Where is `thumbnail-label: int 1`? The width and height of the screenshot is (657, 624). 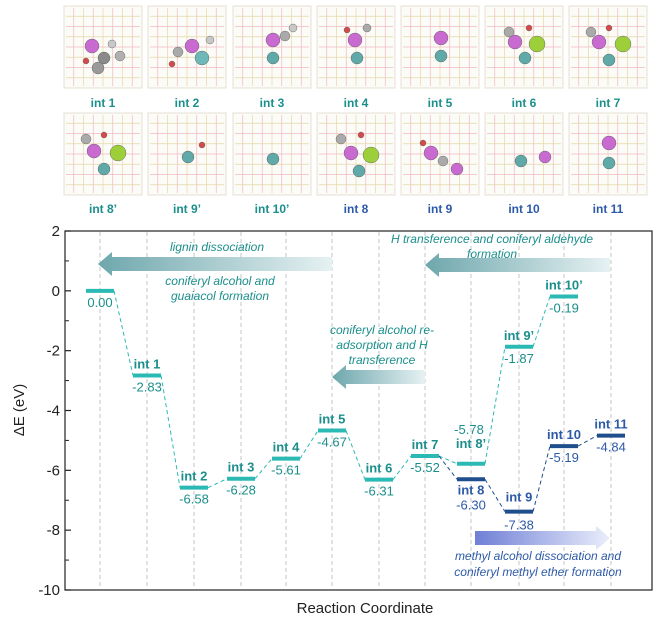
thumbnail-label: int 1 is located at coordinates (103, 103).